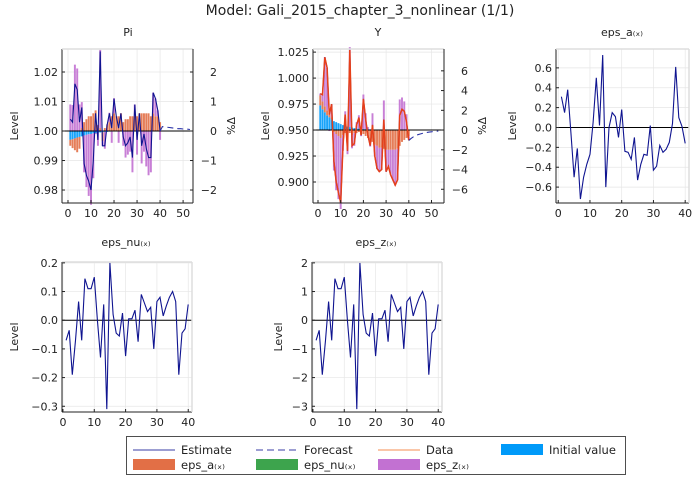  I want to click on legend-label-data: Data, so click(439, 450).